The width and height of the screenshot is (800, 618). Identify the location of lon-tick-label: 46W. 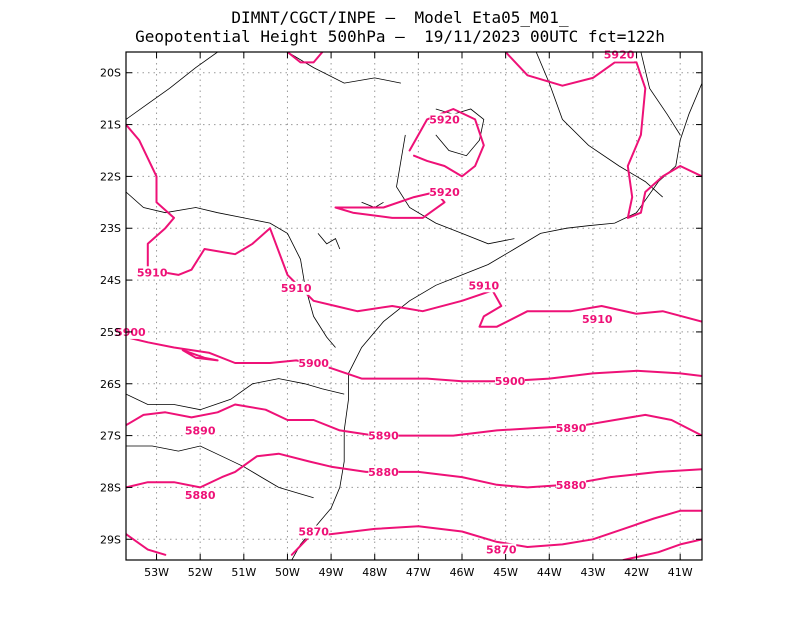
(462, 572).